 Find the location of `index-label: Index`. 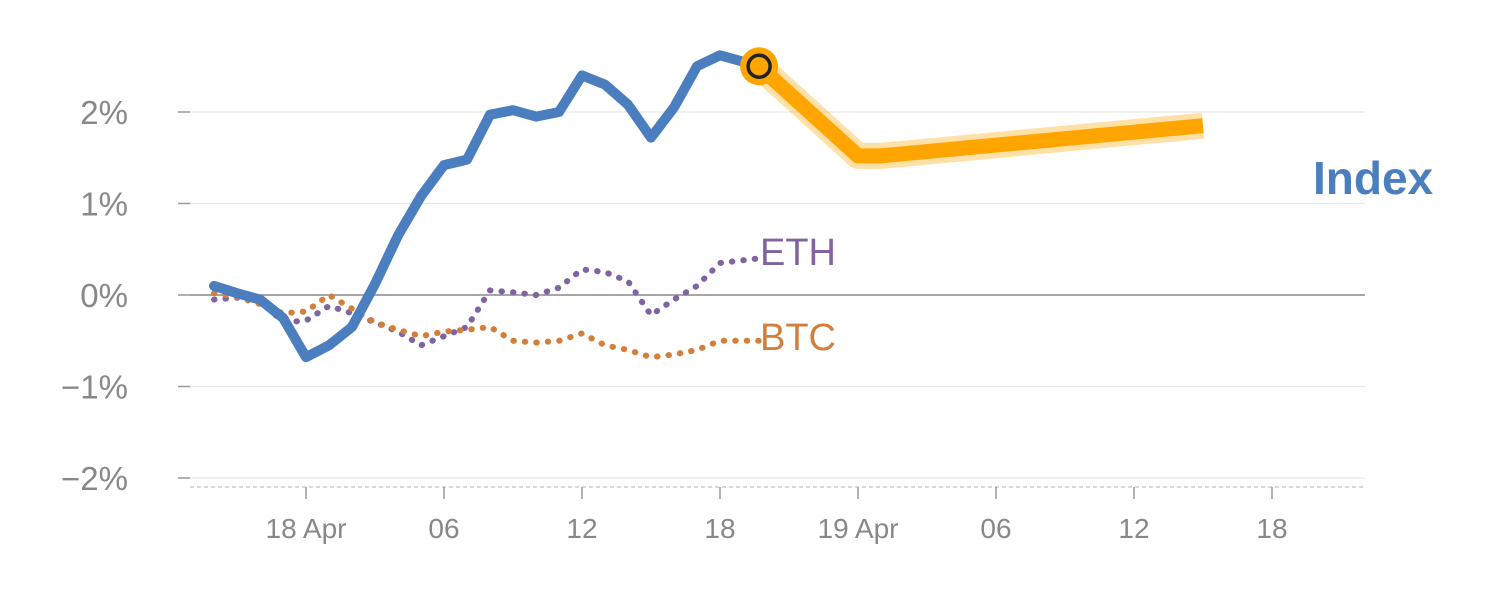

index-label: Index is located at coordinates (1373, 178).